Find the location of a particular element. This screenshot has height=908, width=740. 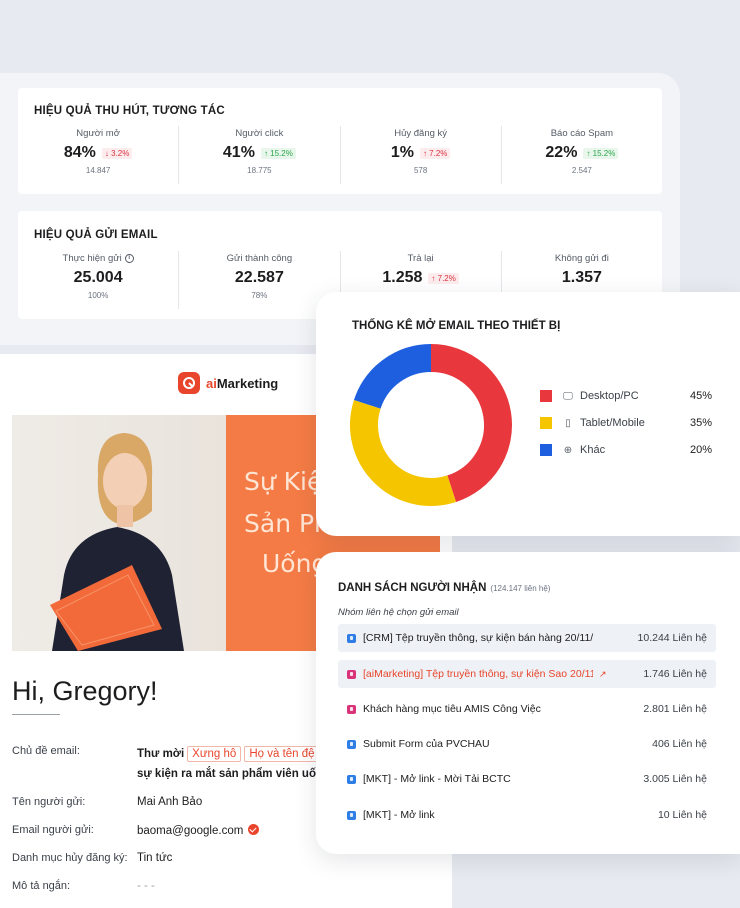

metric-label: Thực hiện gửi is located at coordinates (92, 258).